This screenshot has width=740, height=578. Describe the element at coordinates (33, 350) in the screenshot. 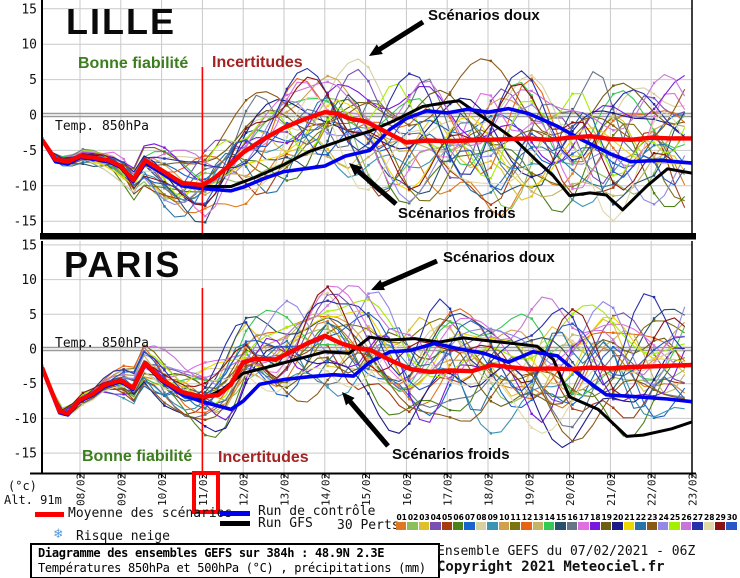

I see `svg-text: 0` at that location.